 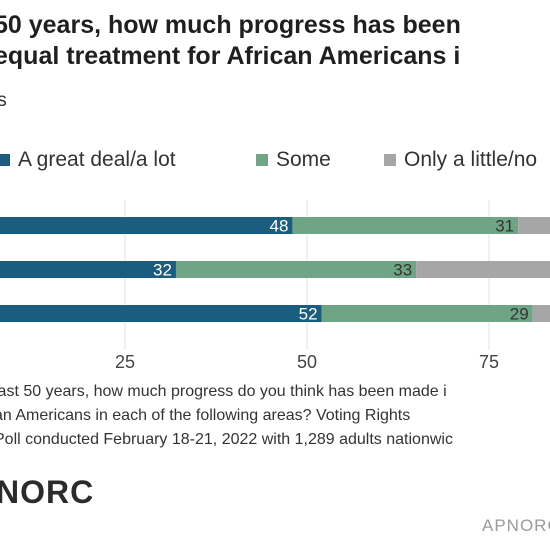 I want to click on bar-row2-series2, so click(x=296, y=269).